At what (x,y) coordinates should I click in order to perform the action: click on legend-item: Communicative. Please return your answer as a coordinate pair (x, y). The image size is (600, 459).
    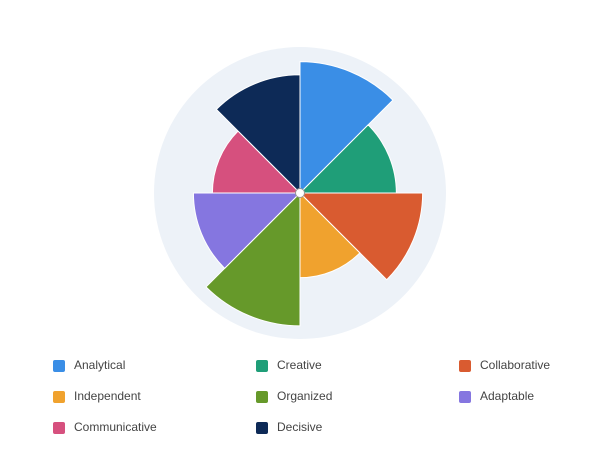
    Looking at the image, I should click on (105, 427).